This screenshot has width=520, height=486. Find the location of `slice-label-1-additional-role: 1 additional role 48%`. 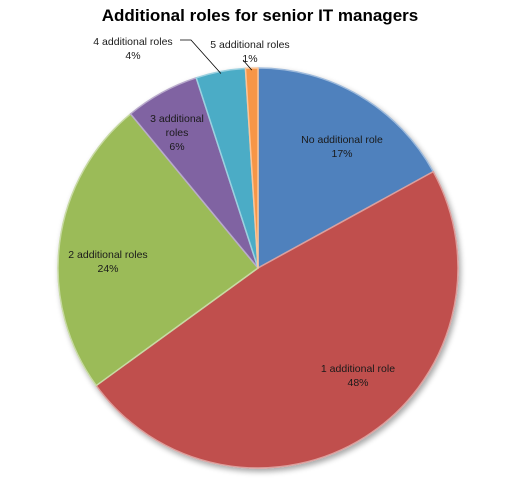

slice-label-1-additional-role: 1 additional role 48% is located at coordinates (358, 376).